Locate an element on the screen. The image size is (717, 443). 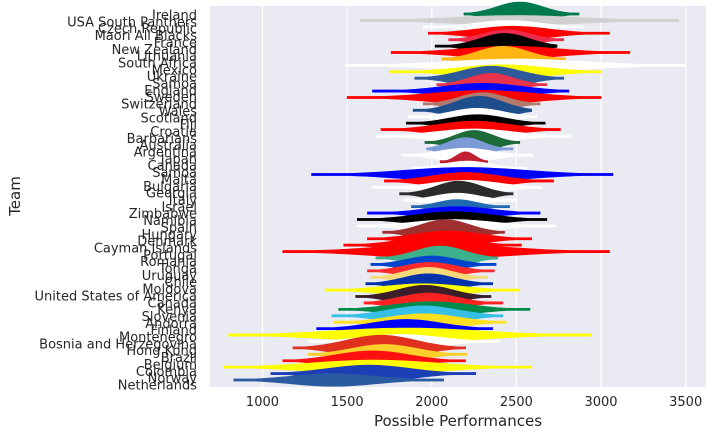
y-tick-label: Switzerland is located at coordinates (159, 105).